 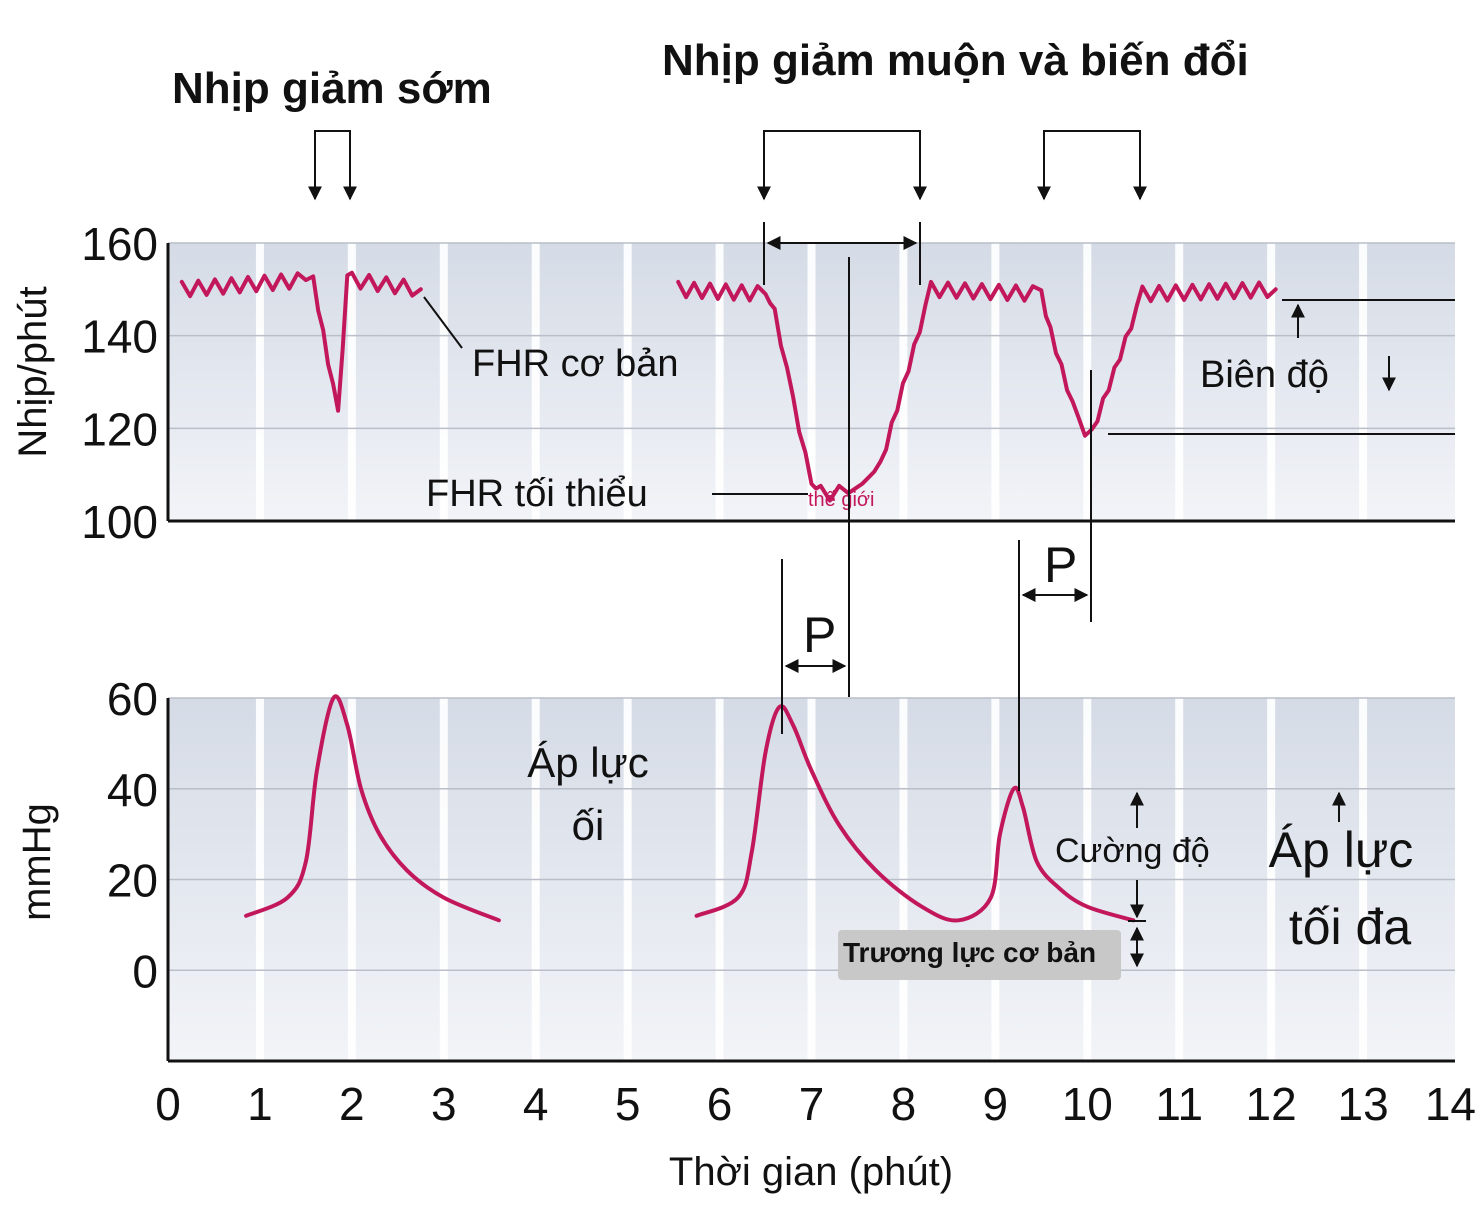 What do you see at coordinates (332, 165) in the screenshot?
I see `early-bracket` at bounding box center [332, 165].